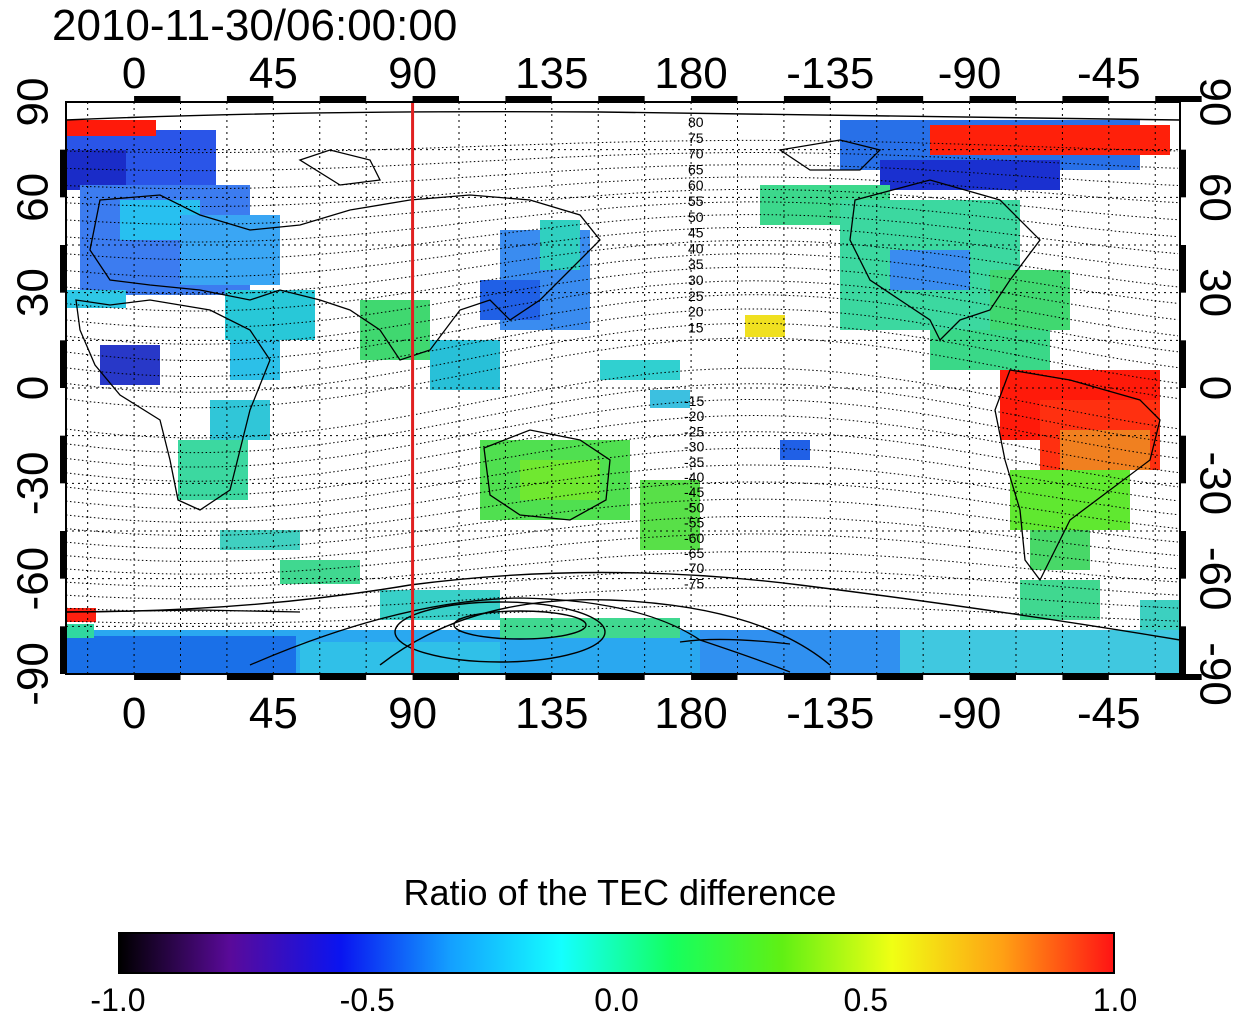 Image resolution: width=1240 pixels, height=1024 pixels. Describe the element at coordinates (696, 185) in the screenshot. I see `contour-label: 60` at that location.